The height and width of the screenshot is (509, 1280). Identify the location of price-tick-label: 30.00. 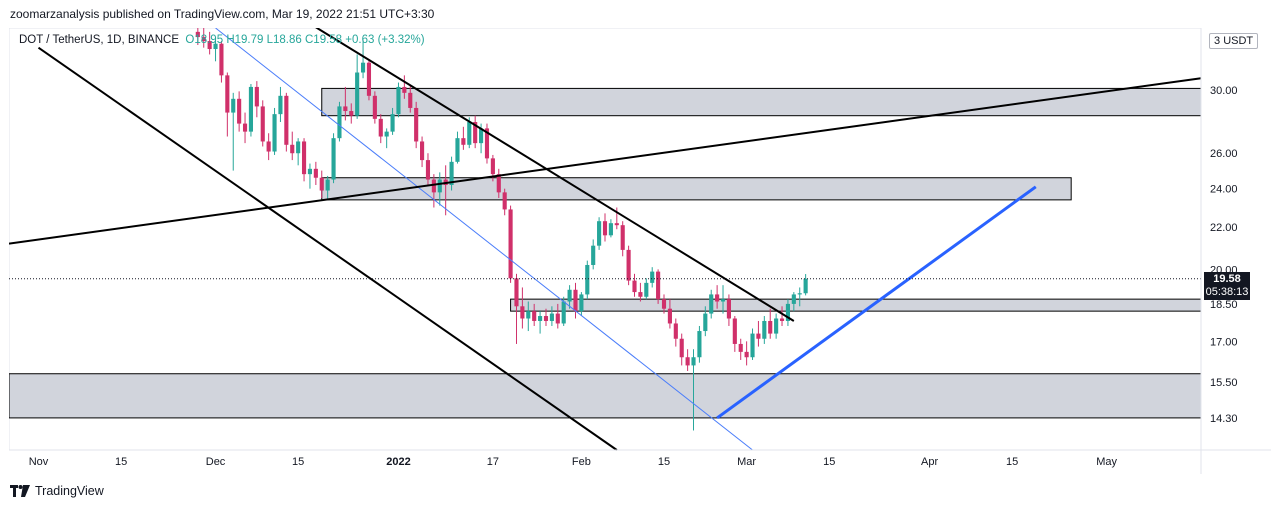
(1224, 91).